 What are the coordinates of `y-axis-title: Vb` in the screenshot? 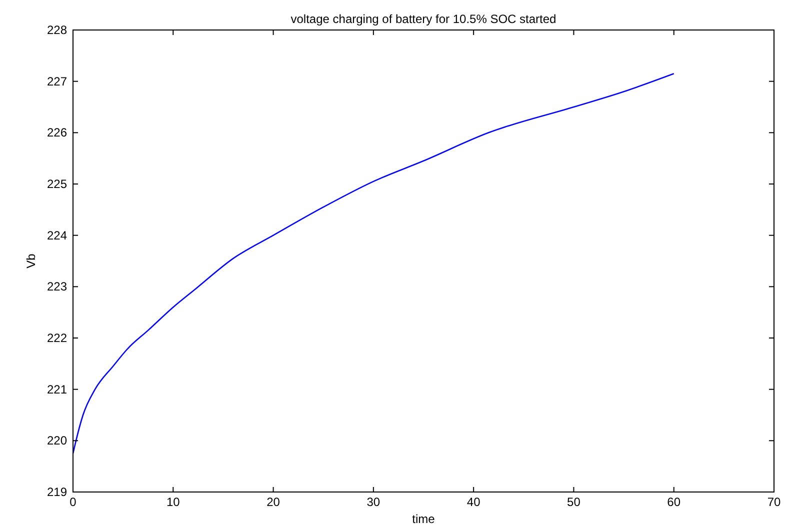 It's located at (31, 260).